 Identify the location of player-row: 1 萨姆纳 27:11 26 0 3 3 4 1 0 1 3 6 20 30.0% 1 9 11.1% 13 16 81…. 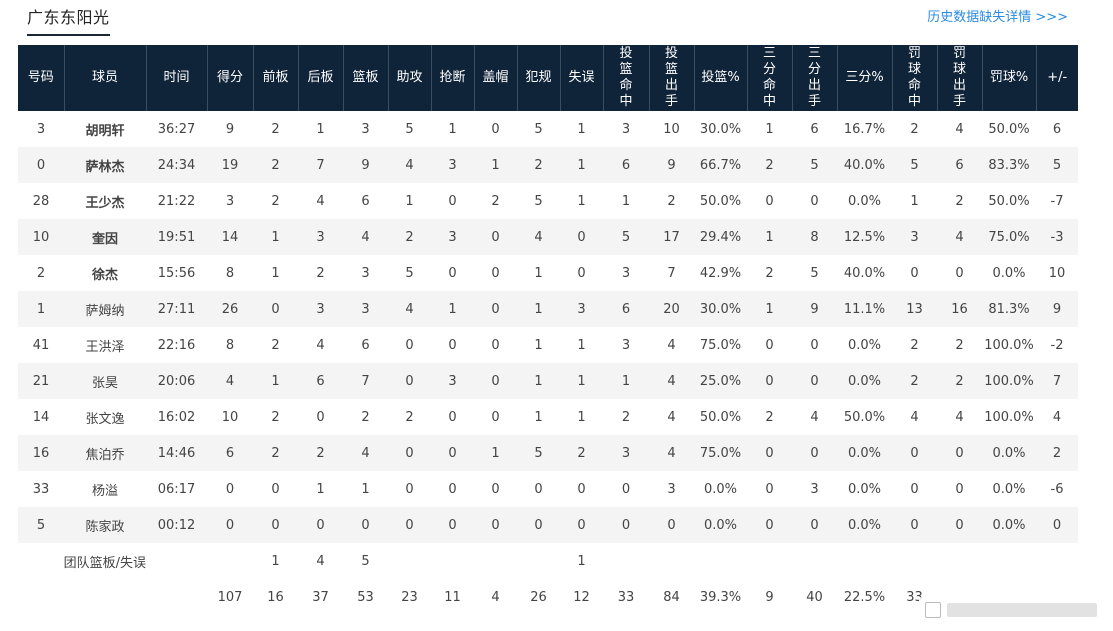
(548, 309).